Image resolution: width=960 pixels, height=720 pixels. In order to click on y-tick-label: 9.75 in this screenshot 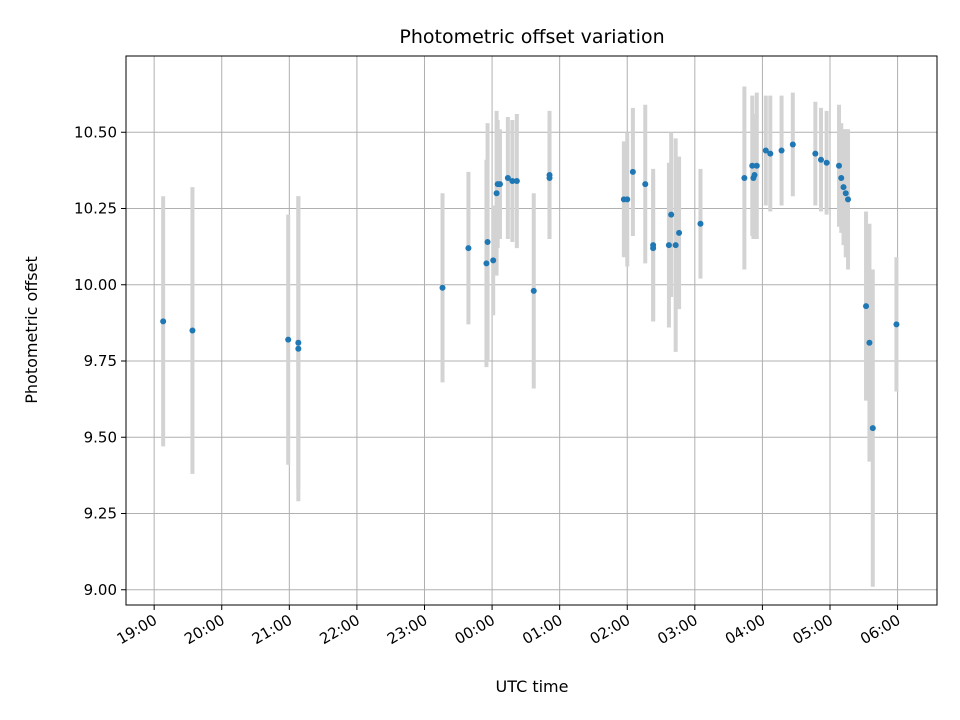, I will do `click(100, 361)`.